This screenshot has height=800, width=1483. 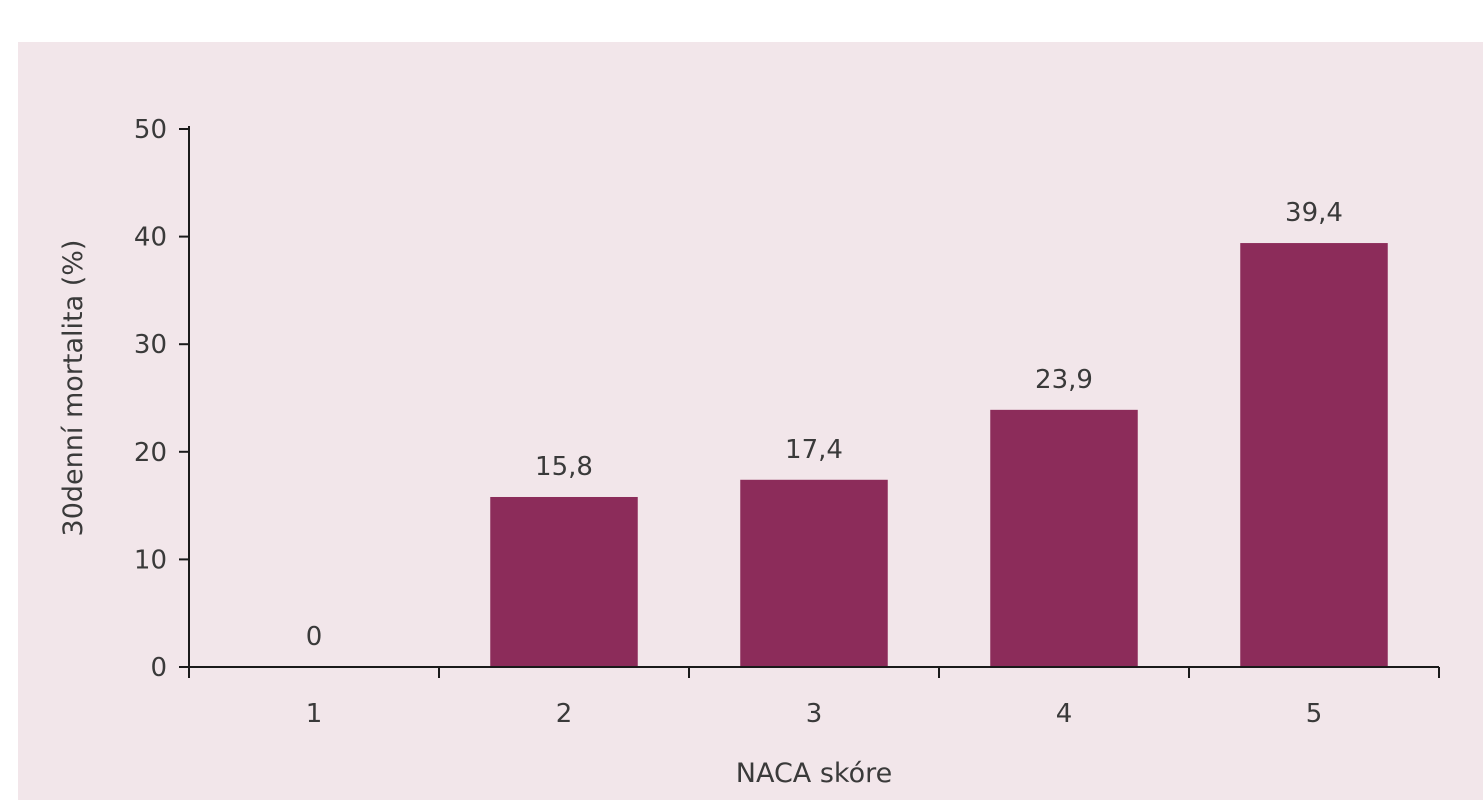 What do you see at coordinates (1064, 380) in the screenshot?
I see `data-label-4: 23,9` at bounding box center [1064, 380].